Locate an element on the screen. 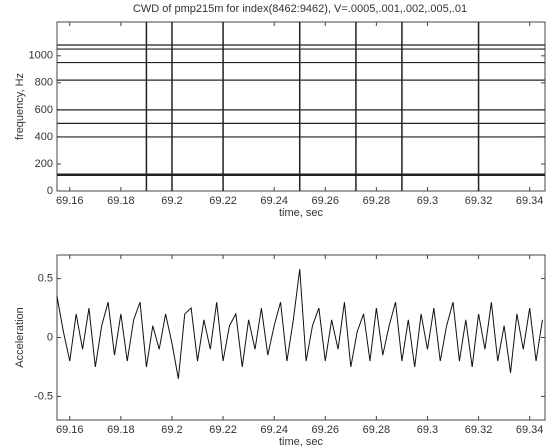 This screenshot has width=547, height=447. y-tick-label: 800 is located at coordinates (44, 83).